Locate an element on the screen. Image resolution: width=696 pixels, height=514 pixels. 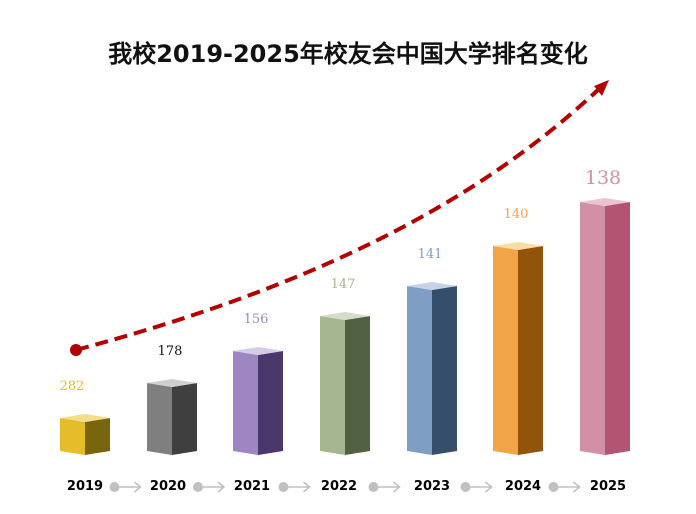
x-tick-label-2019: 2019 is located at coordinates (85, 486).